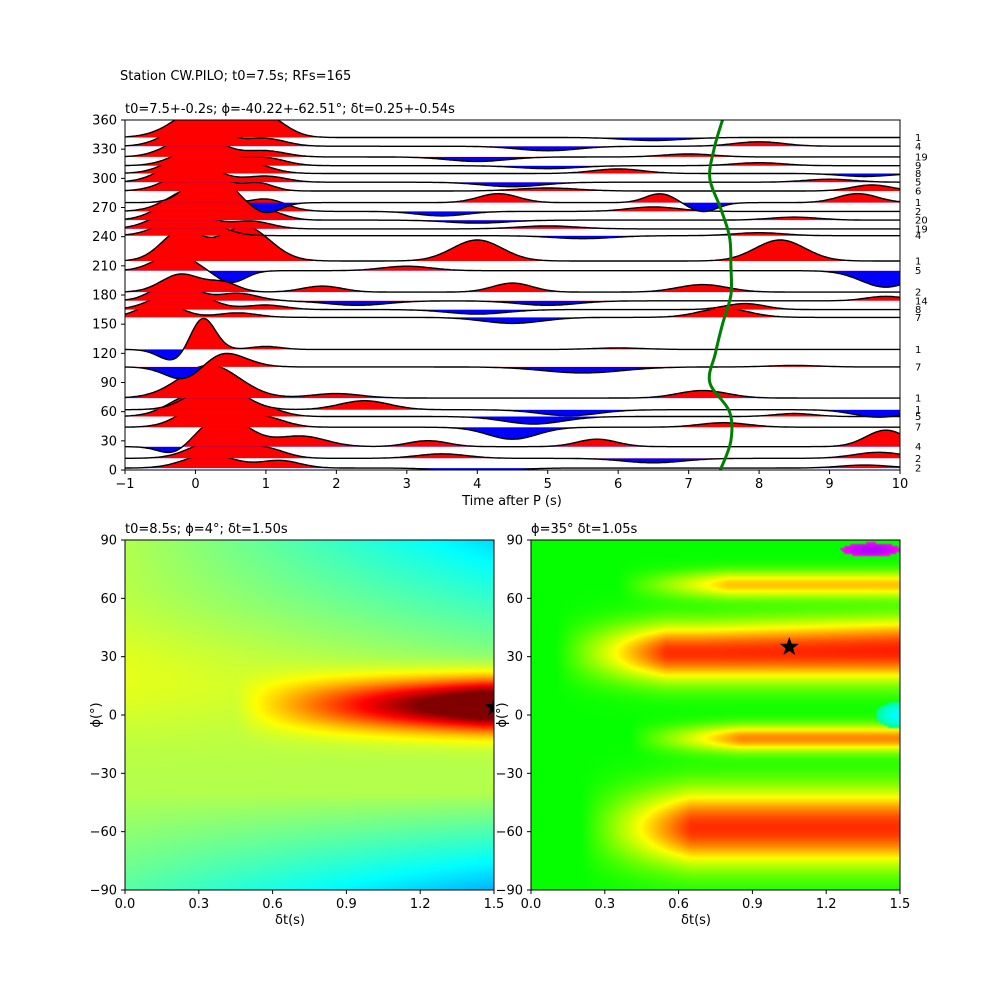 The width and height of the screenshot is (1000, 1000). Describe the element at coordinates (918, 174) in the screenshot. I see `trace-count-label: 8` at that location.